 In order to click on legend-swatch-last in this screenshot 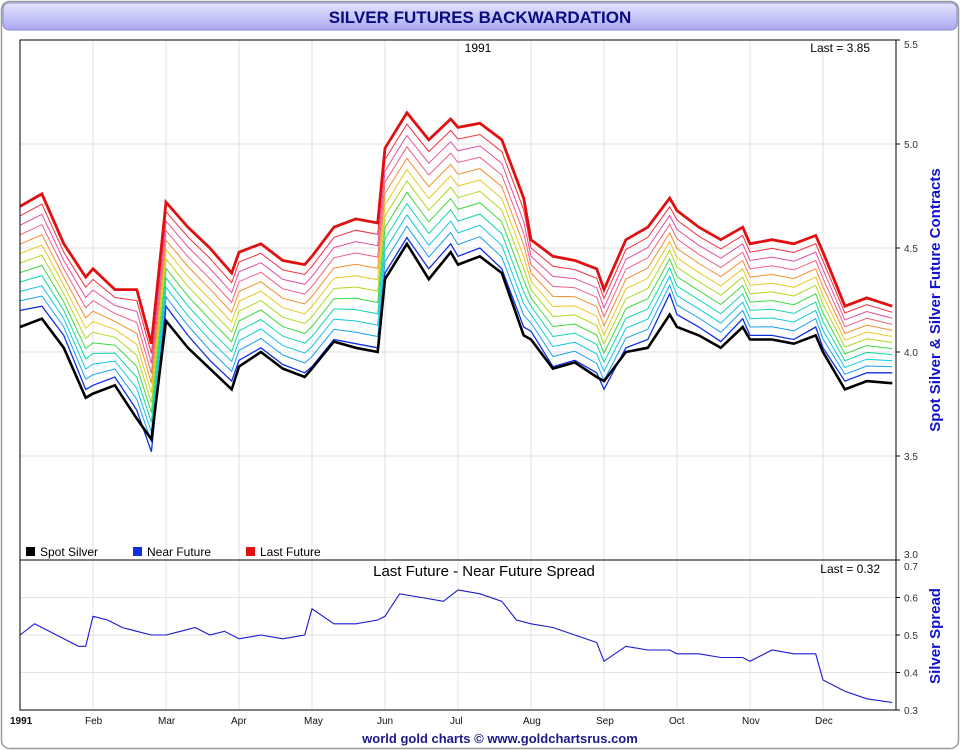, I will do `click(250, 551)`.